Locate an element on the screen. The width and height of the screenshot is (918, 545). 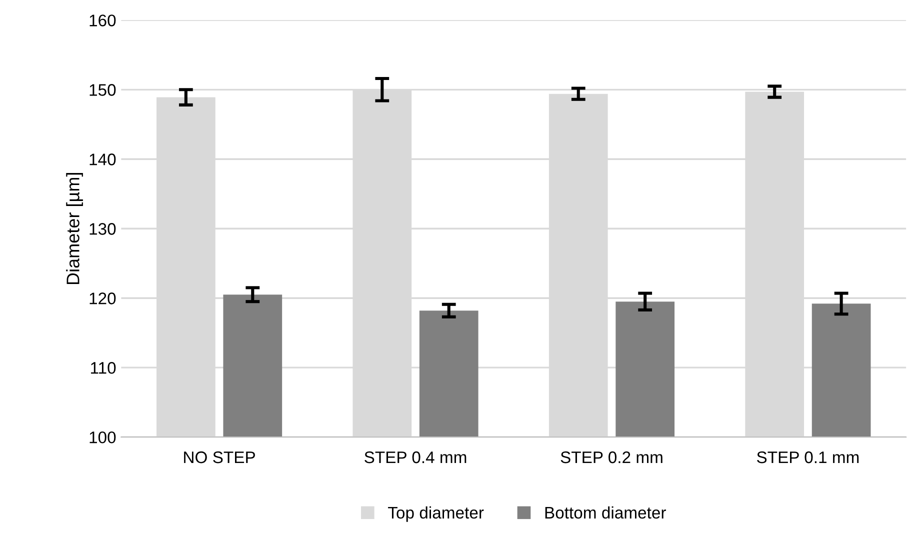
y-tick-label: 140 is located at coordinates (103, 160).